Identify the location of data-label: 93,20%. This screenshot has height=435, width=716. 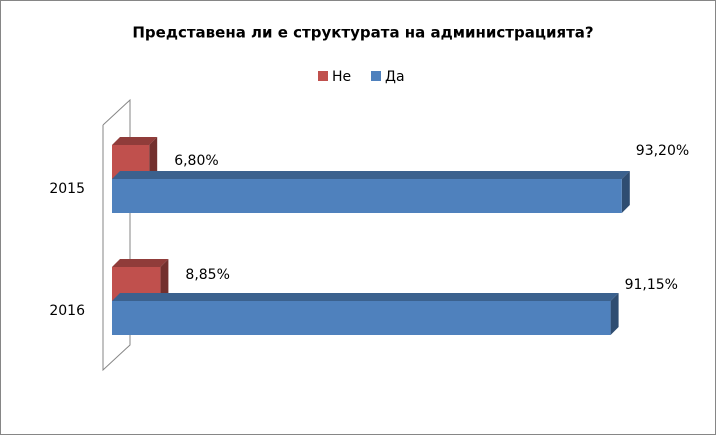
(662, 151).